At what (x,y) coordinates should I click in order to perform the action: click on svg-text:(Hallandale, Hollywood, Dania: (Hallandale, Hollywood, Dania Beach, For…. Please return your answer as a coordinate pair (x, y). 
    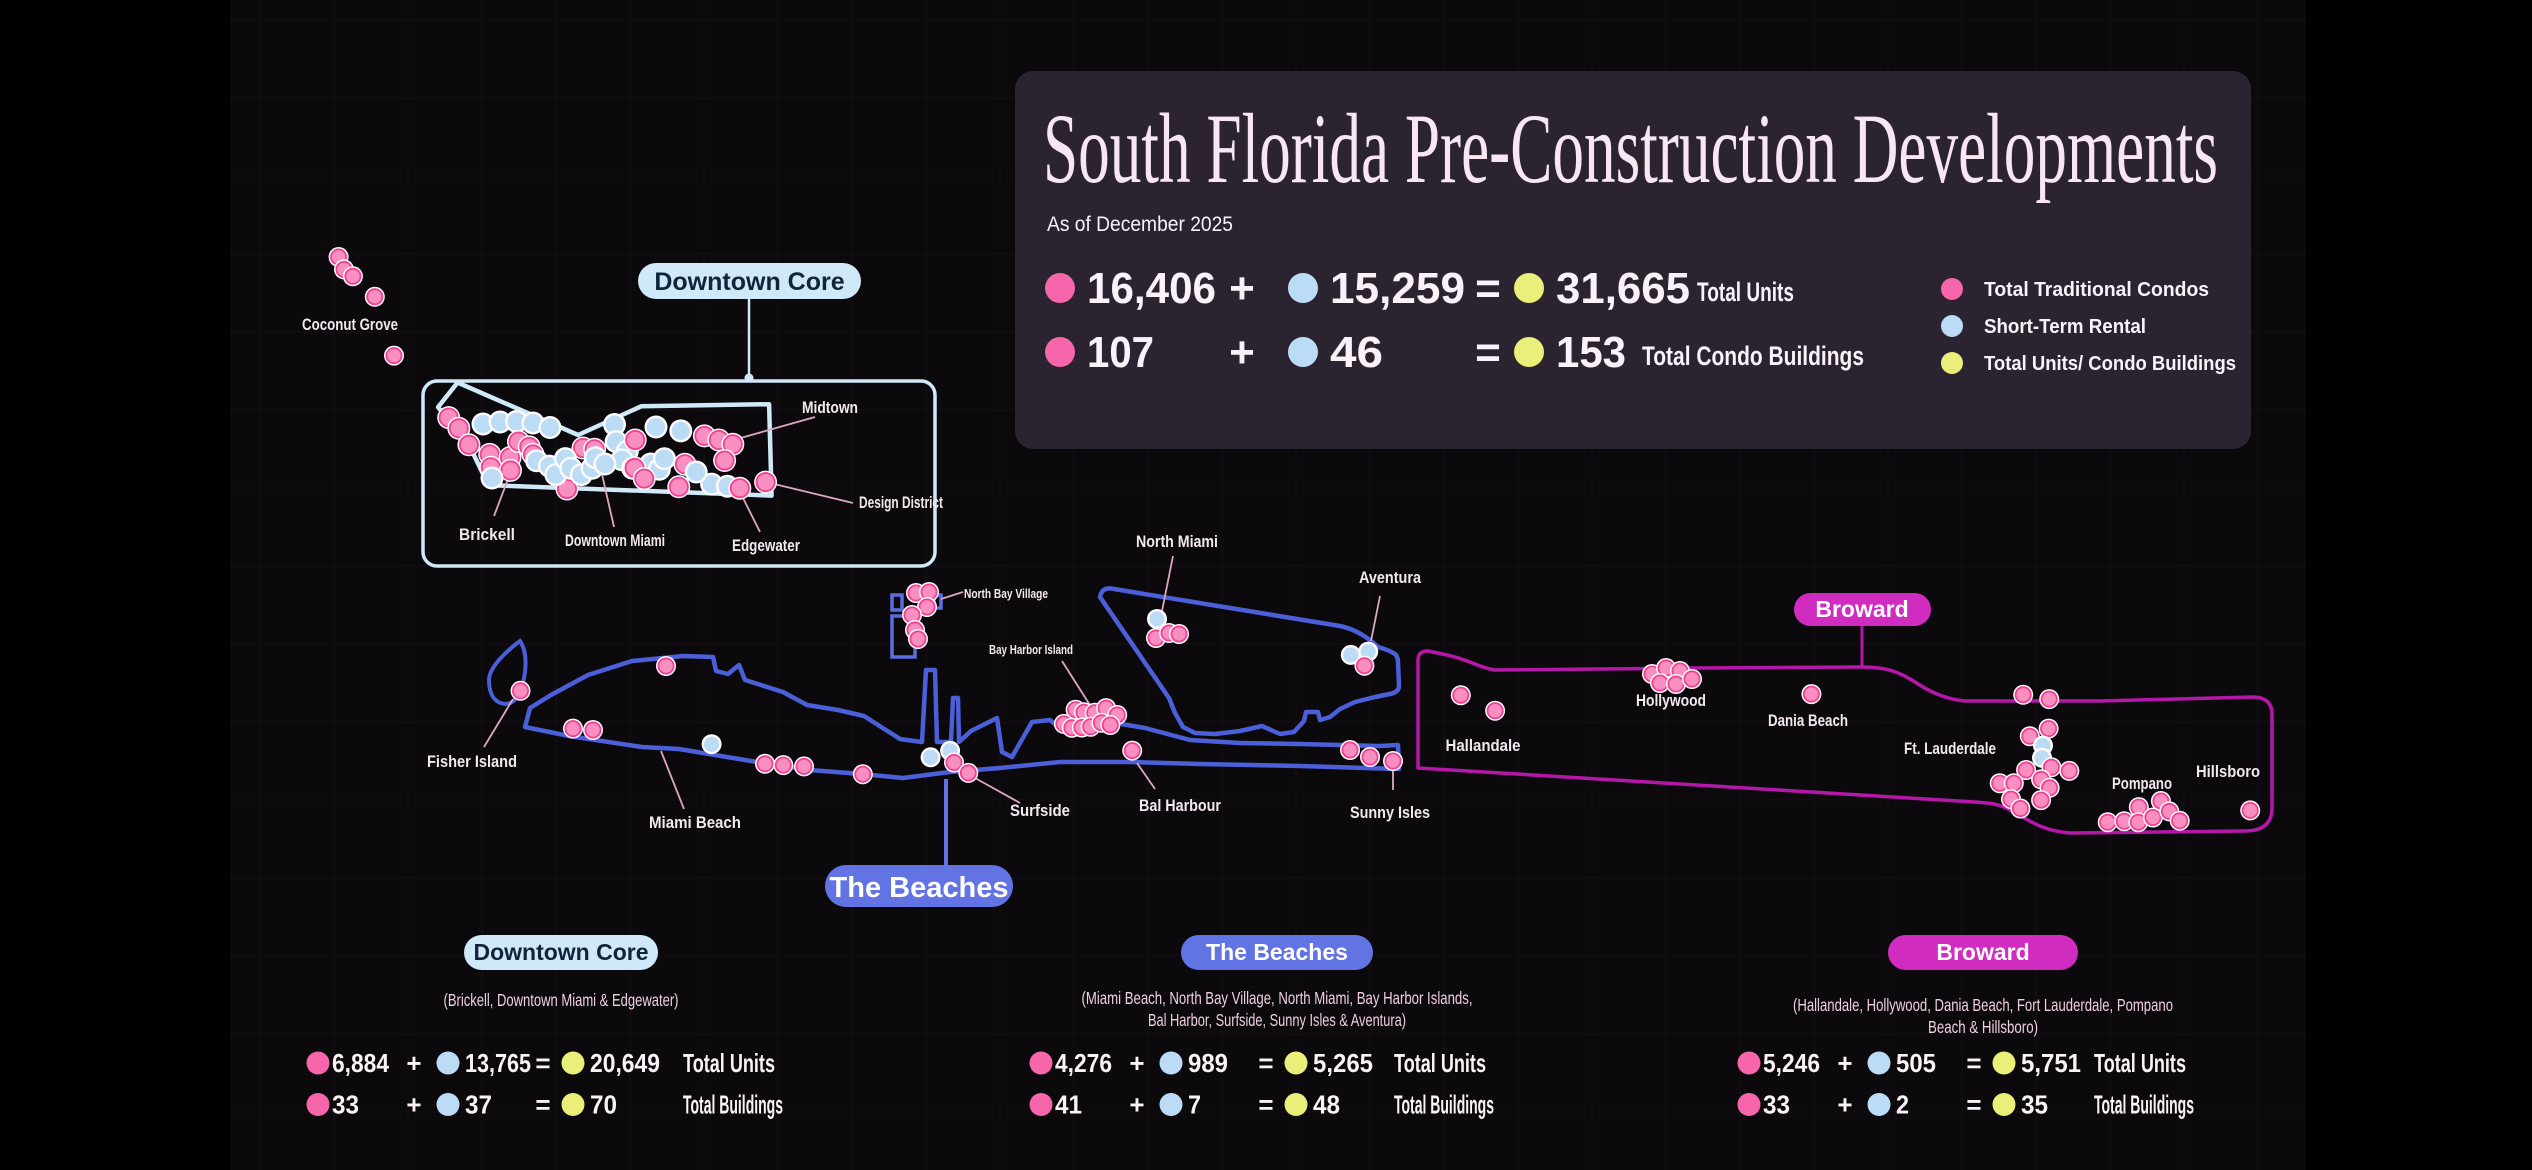
    Looking at the image, I should click on (1983, 1005).